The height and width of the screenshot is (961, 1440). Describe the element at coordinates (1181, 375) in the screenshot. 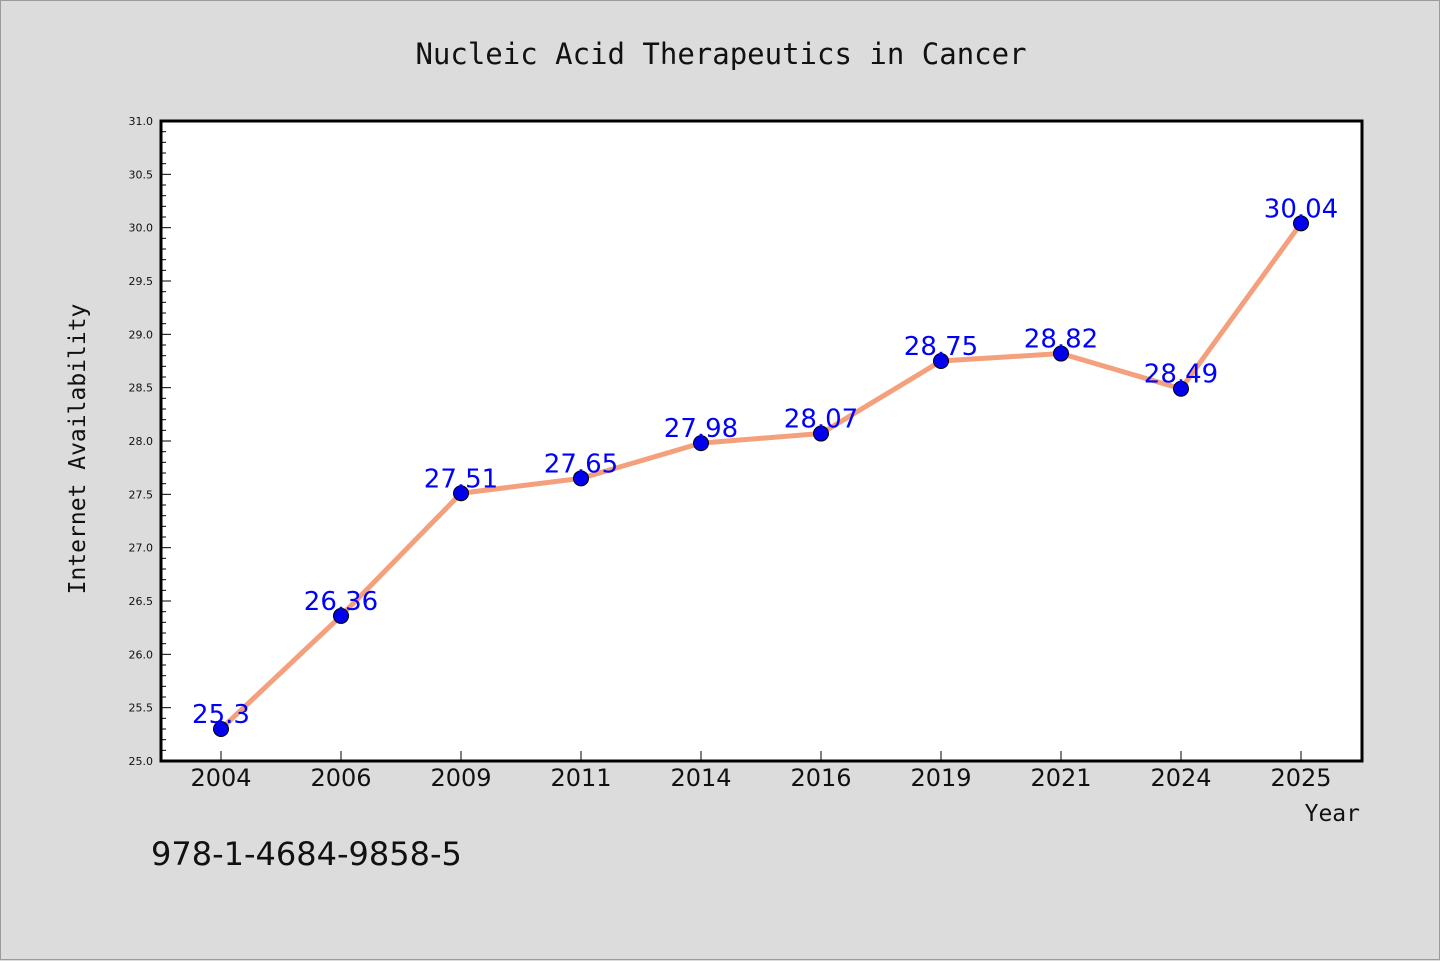

I see `data-label: 28.49` at that location.